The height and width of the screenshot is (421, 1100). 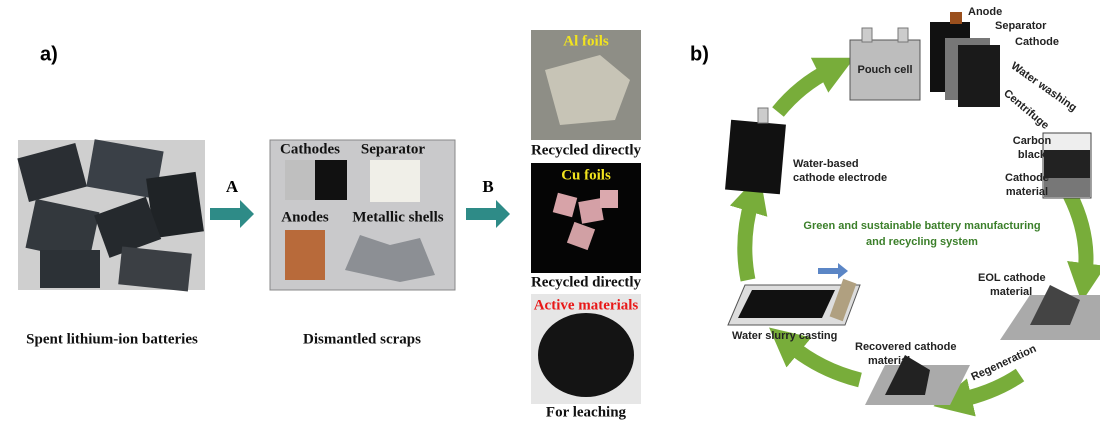 What do you see at coordinates (232, 186) in the screenshot?
I see `step-label: A` at bounding box center [232, 186].